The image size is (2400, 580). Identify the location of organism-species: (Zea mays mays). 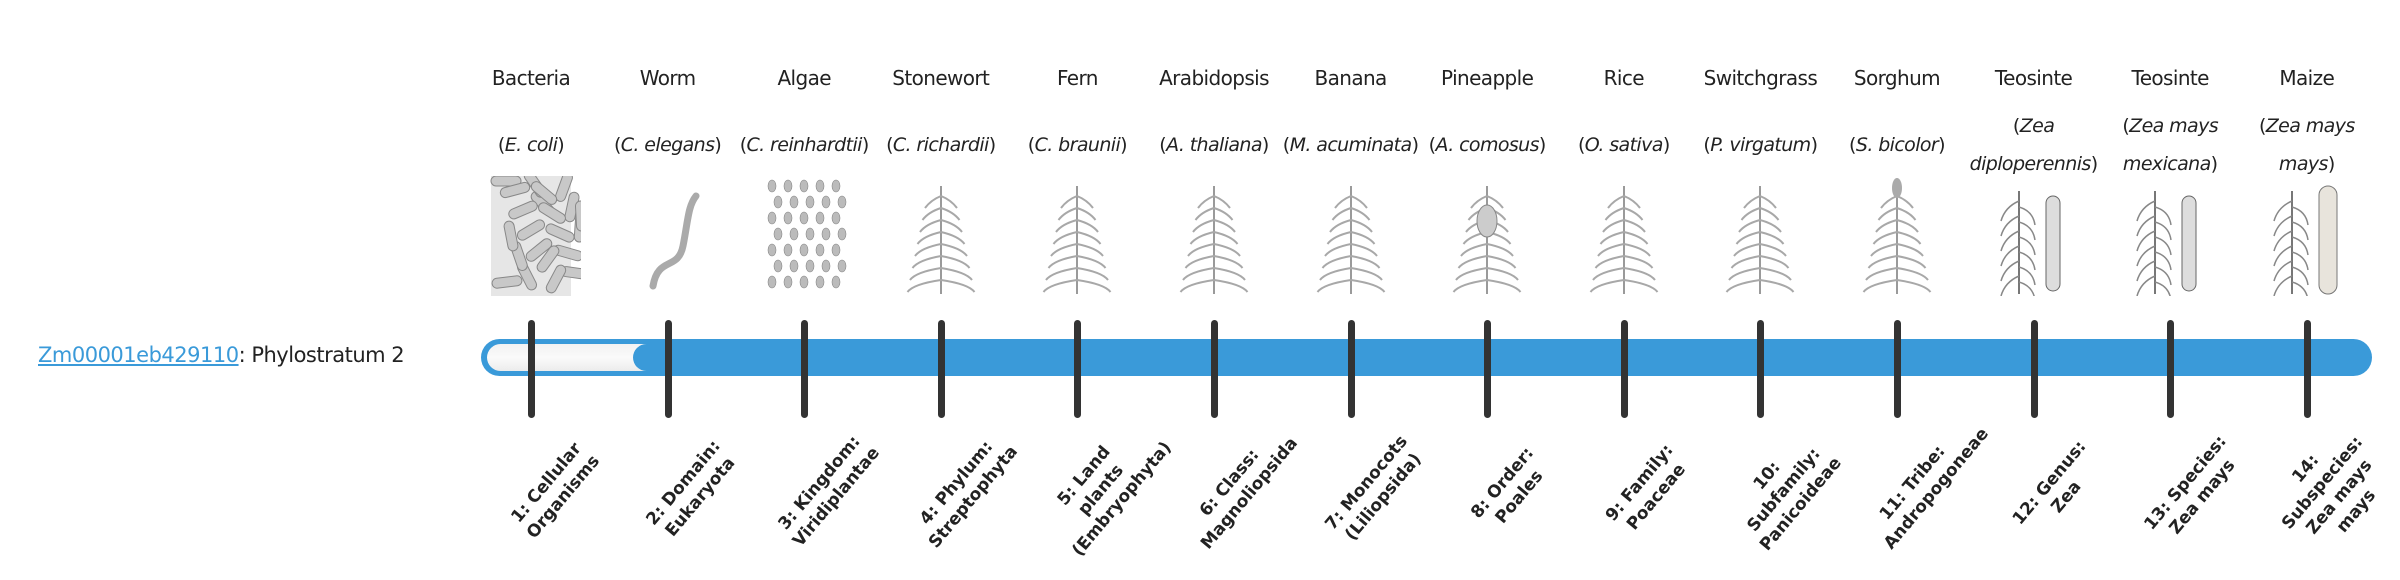
(2306, 145).